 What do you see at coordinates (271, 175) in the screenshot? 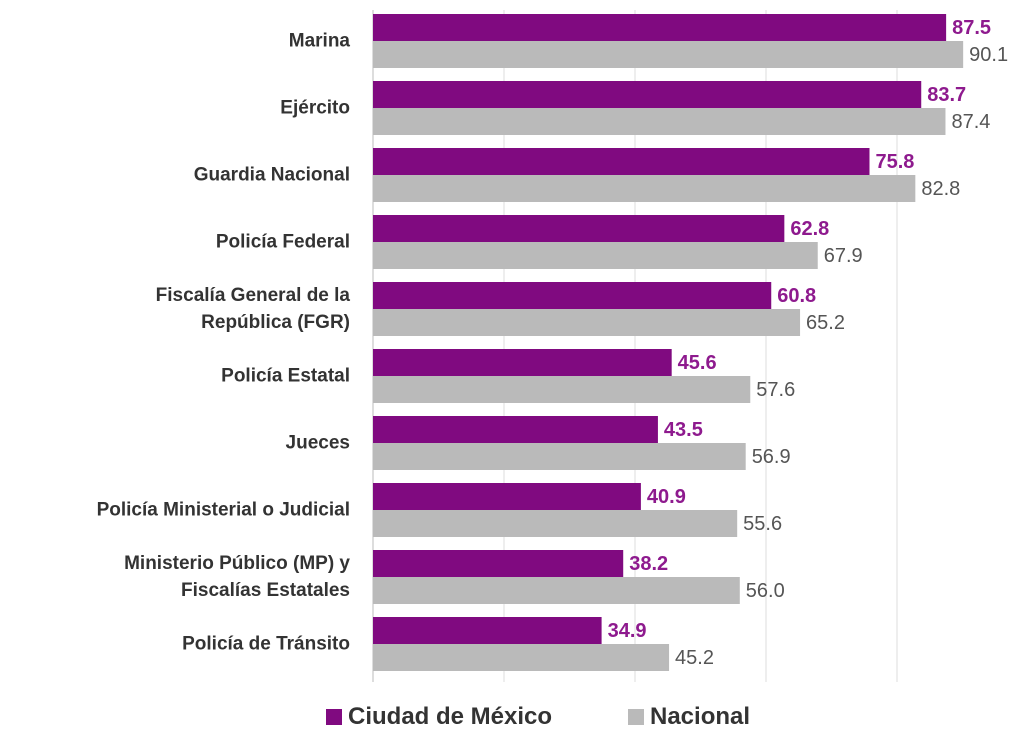
I see `category-label: Guardia Nacional` at bounding box center [271, 175].